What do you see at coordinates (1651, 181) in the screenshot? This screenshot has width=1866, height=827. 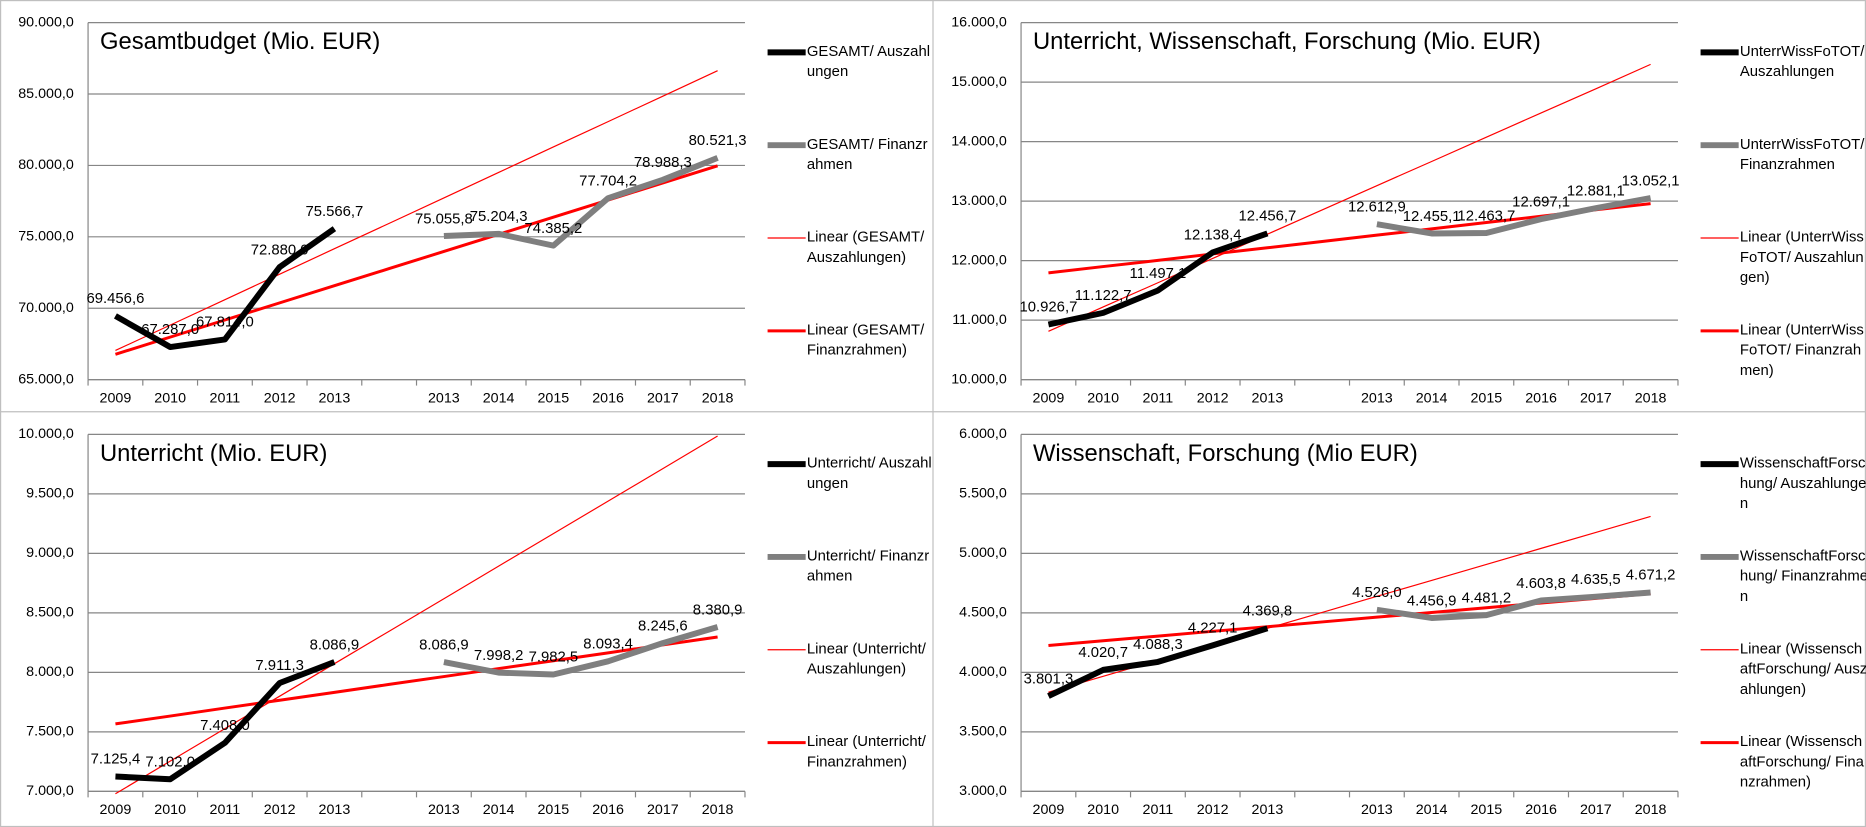 I see `data-label: 13.052,1` at bounding box center [1651, 181].